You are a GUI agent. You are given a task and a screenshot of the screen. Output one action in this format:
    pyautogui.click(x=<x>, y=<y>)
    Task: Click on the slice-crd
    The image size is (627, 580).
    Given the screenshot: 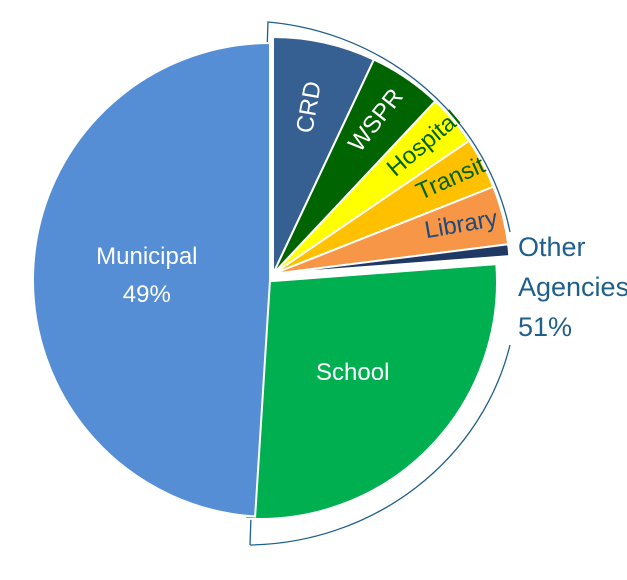 What is the action you would take?
    pyautogui.click(x=324, y=155)
    